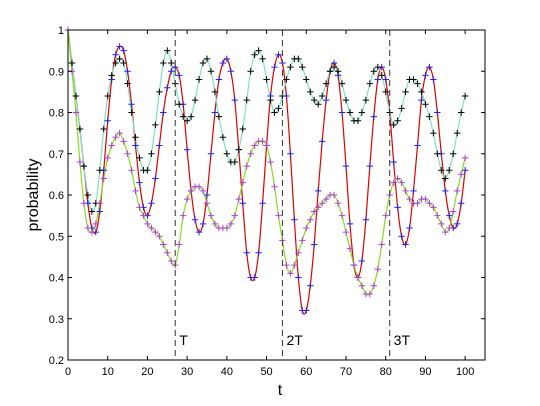 The width and height of the screenshot is (540, 406). I want to click on period-label-1: T, so click(183, 340).